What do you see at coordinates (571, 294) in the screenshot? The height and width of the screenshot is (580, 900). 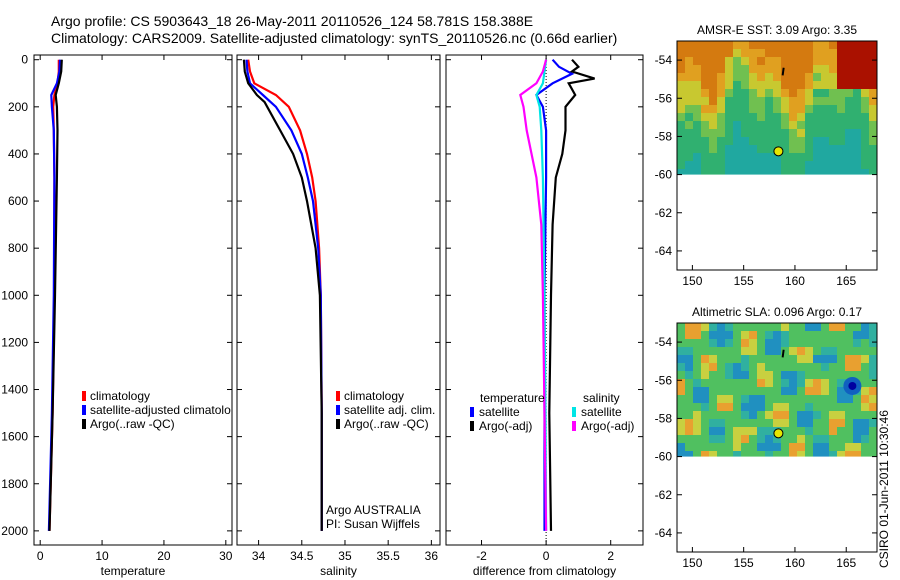 I see `series-line-temperature-argo-adj-` at bounding box center [571, 294].